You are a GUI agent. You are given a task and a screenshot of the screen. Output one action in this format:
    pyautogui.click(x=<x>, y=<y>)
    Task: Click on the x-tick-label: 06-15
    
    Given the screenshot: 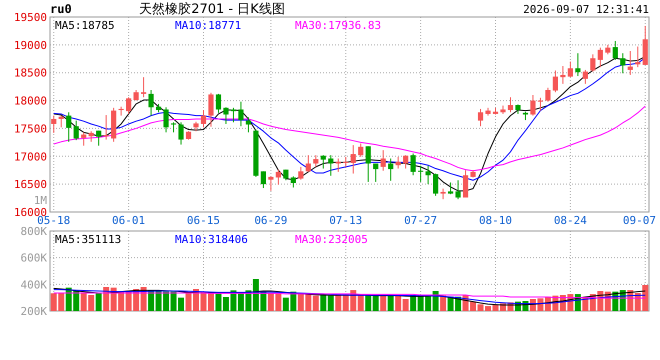 What is the action you would take?
    pyautogui.click(x=203, y=220)
    